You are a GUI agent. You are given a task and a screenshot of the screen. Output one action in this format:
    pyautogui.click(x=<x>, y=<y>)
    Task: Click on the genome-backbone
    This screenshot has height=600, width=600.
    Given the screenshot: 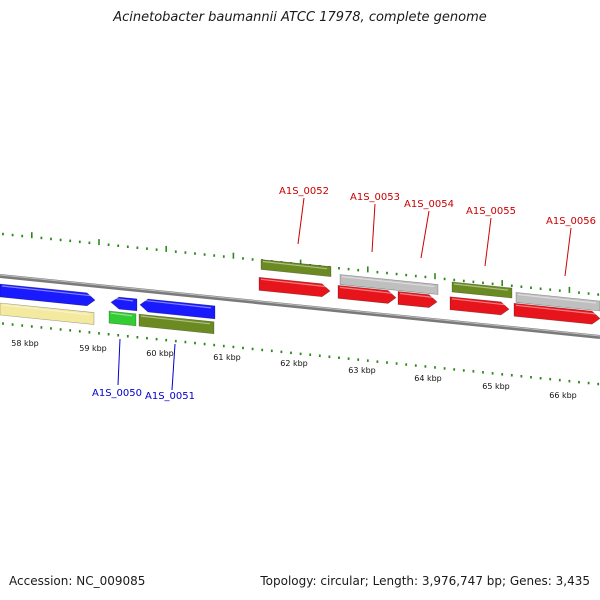 What is the action you would take?
    pyautogui.click(x=300, y=306)
    